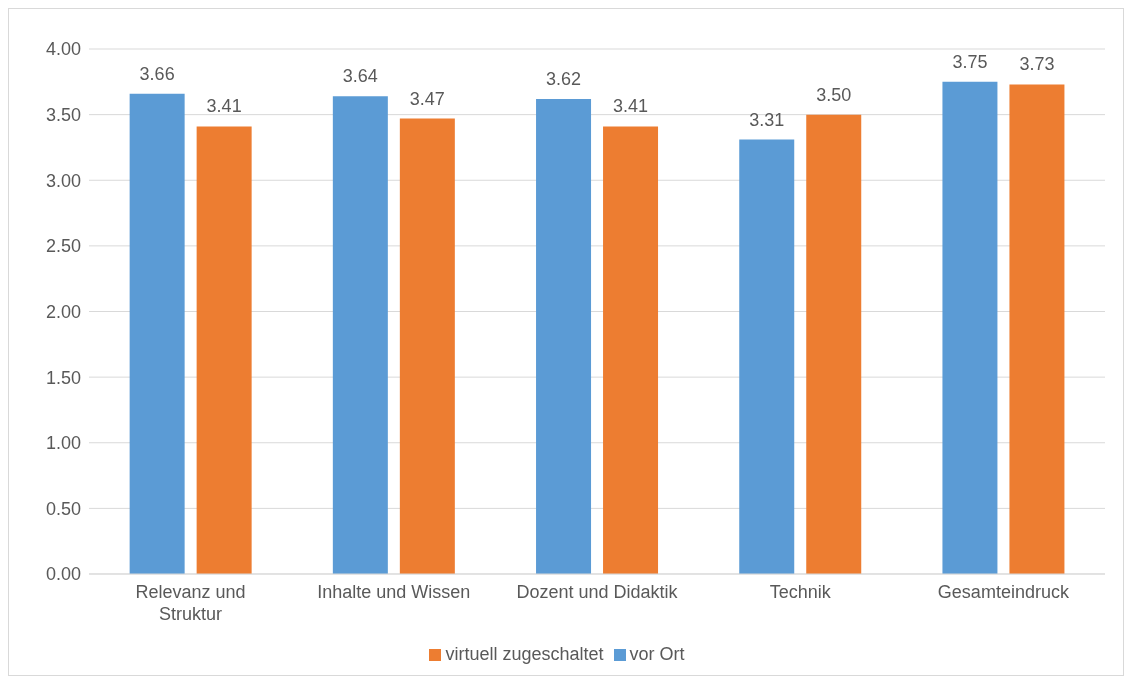 Image resolution: width=1132 pixels, height=684 pixels. I want to click on y-tick-label: 1.00, so click(63, 443).